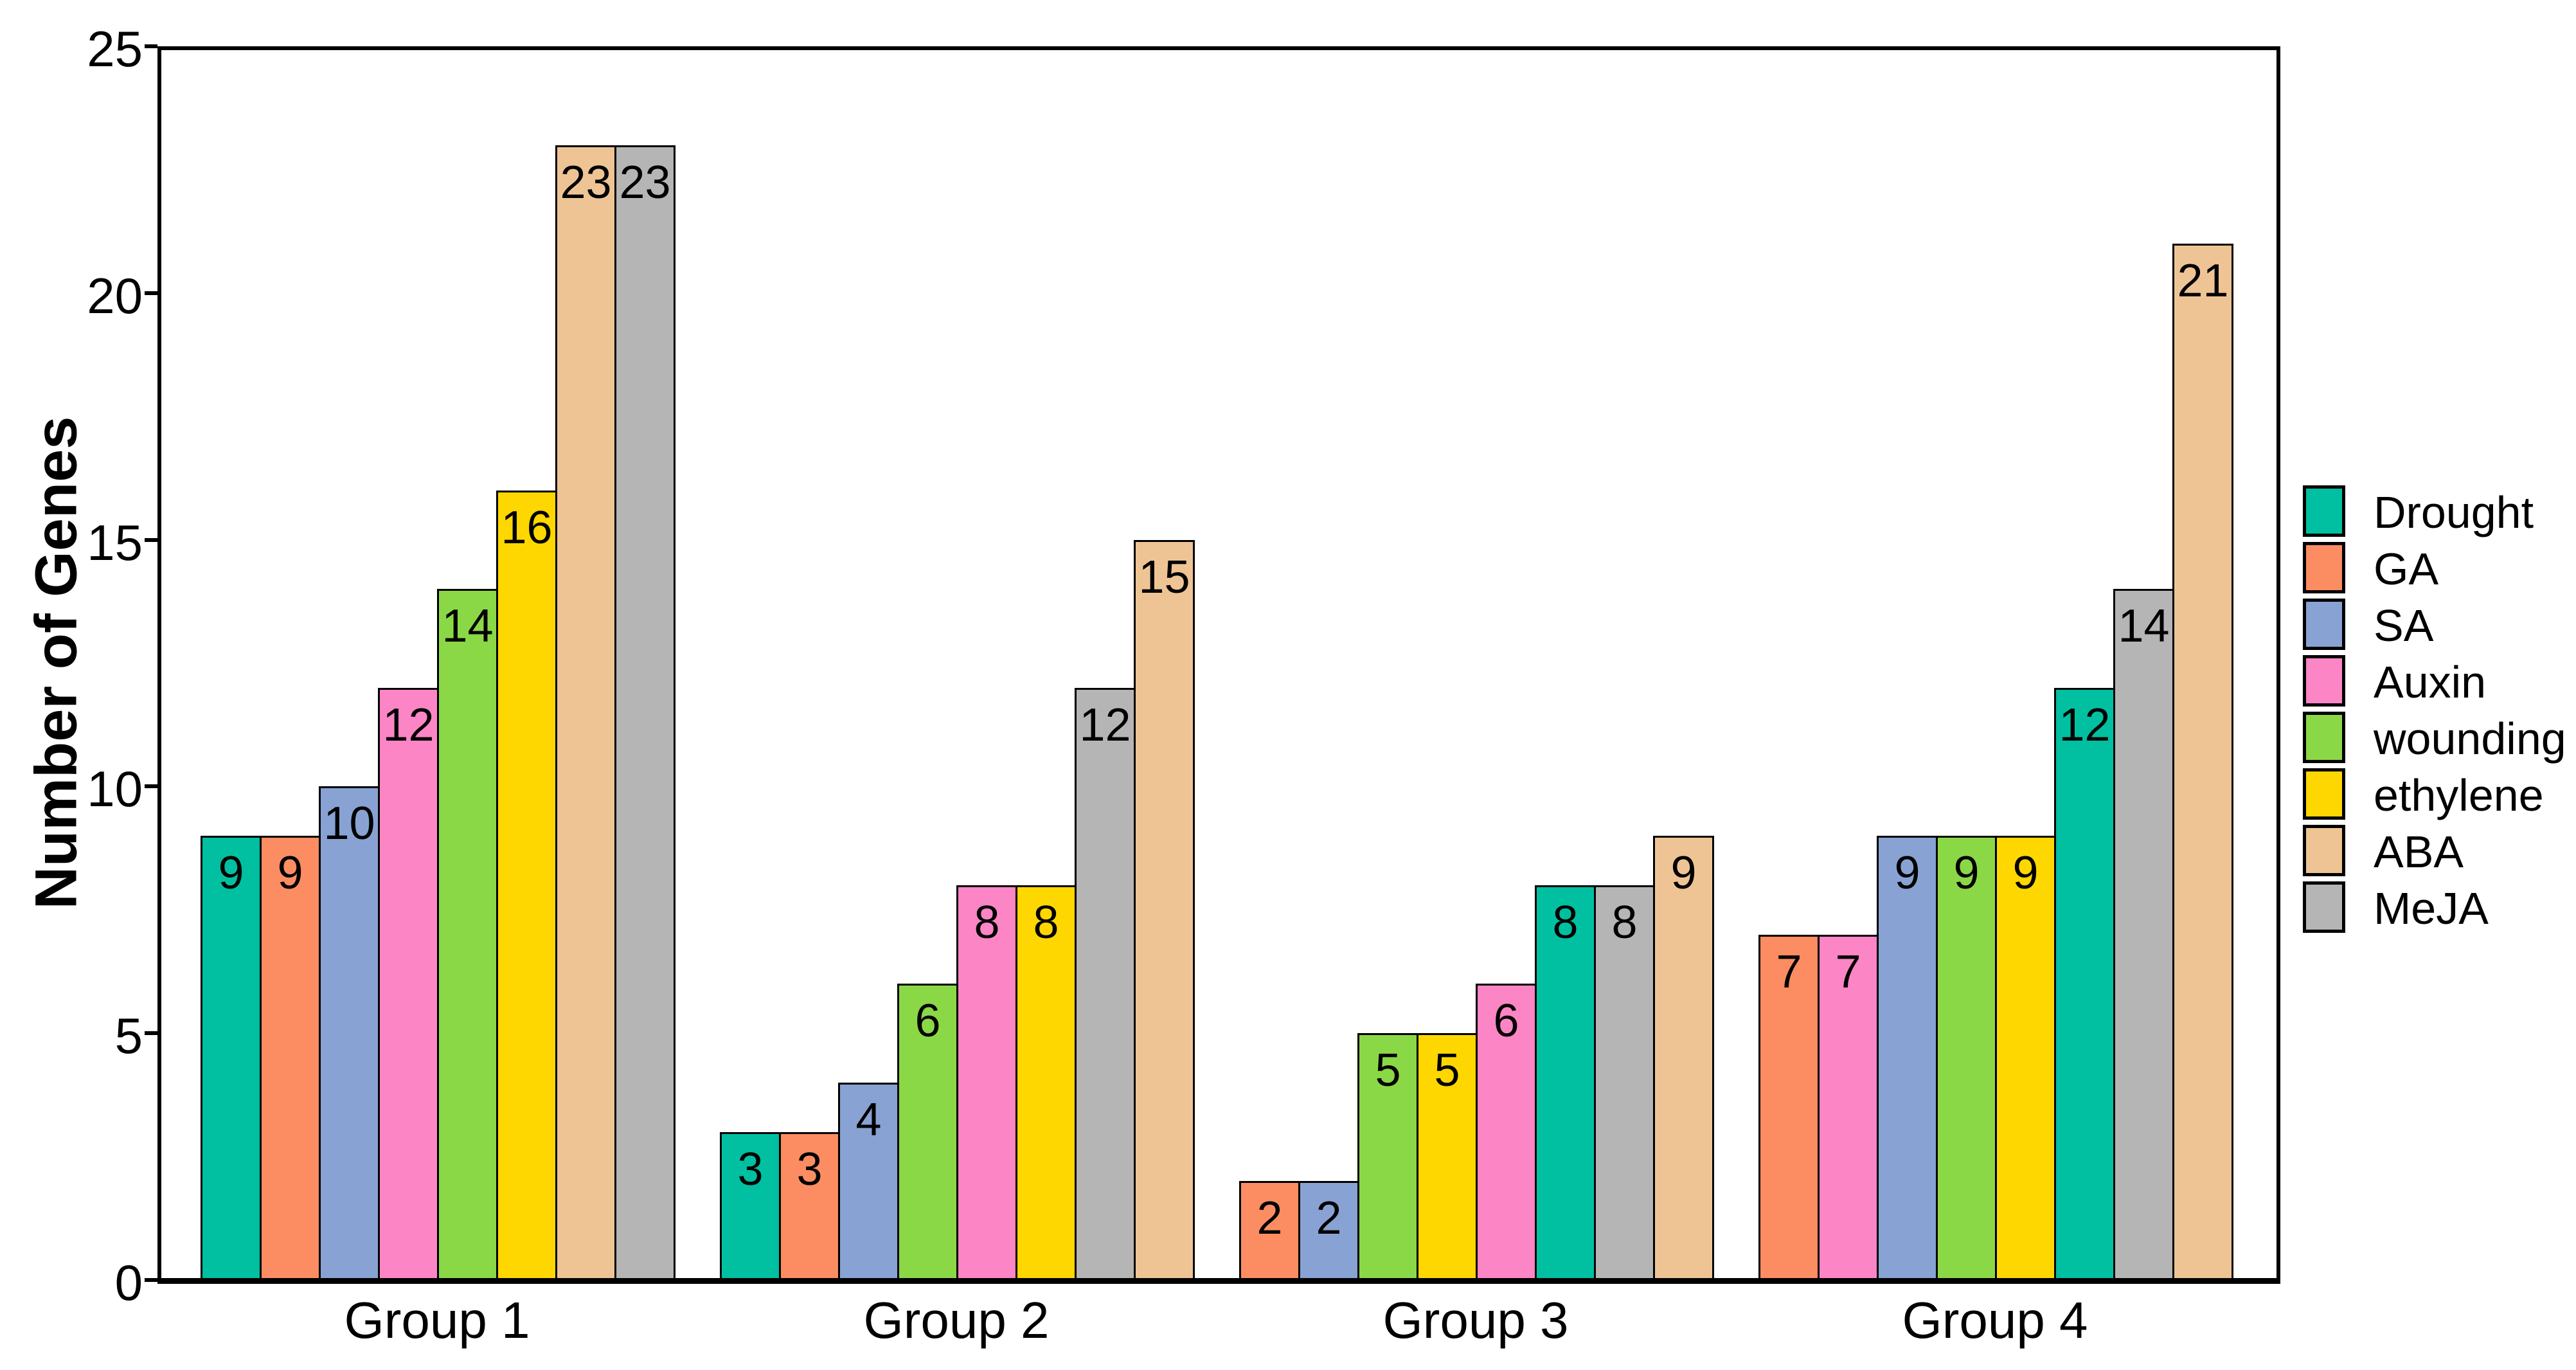  I want to click on legend-label-ga: GA, so click(2406, 569).